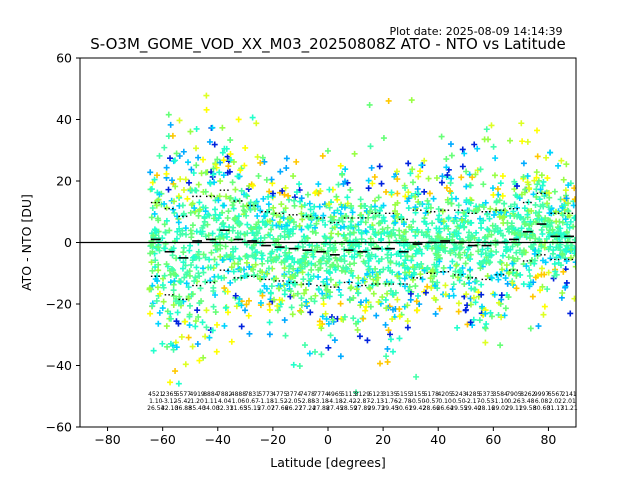 The image size is (640, 480). I want to click on bin-annotation-text: 26.27, so click(293, 408).